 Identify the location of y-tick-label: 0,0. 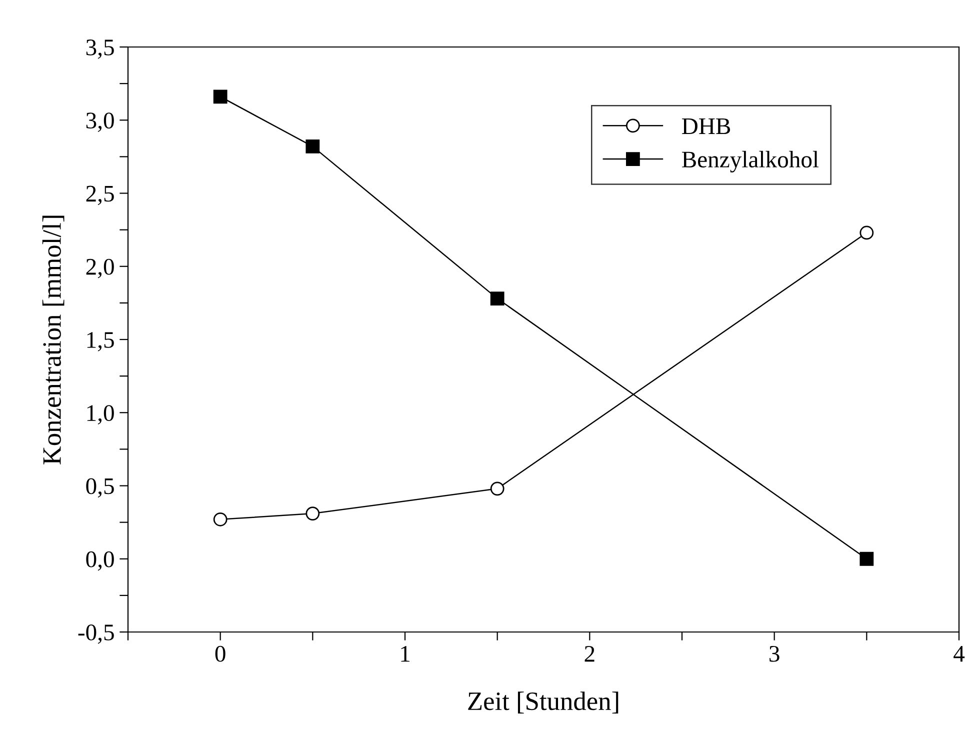
(100, 561).